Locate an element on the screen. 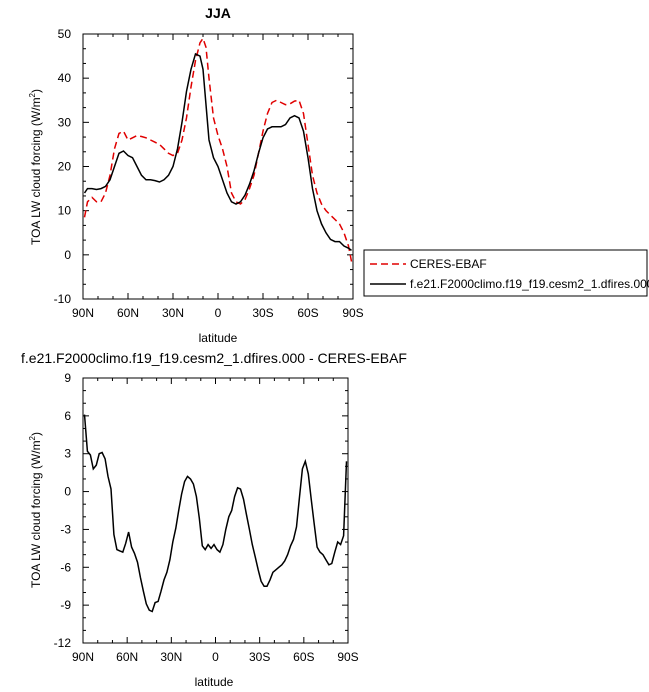 This screenshot has width=649, height=692. top-y-tick-label: 40 is located at coordinates (65, 78).